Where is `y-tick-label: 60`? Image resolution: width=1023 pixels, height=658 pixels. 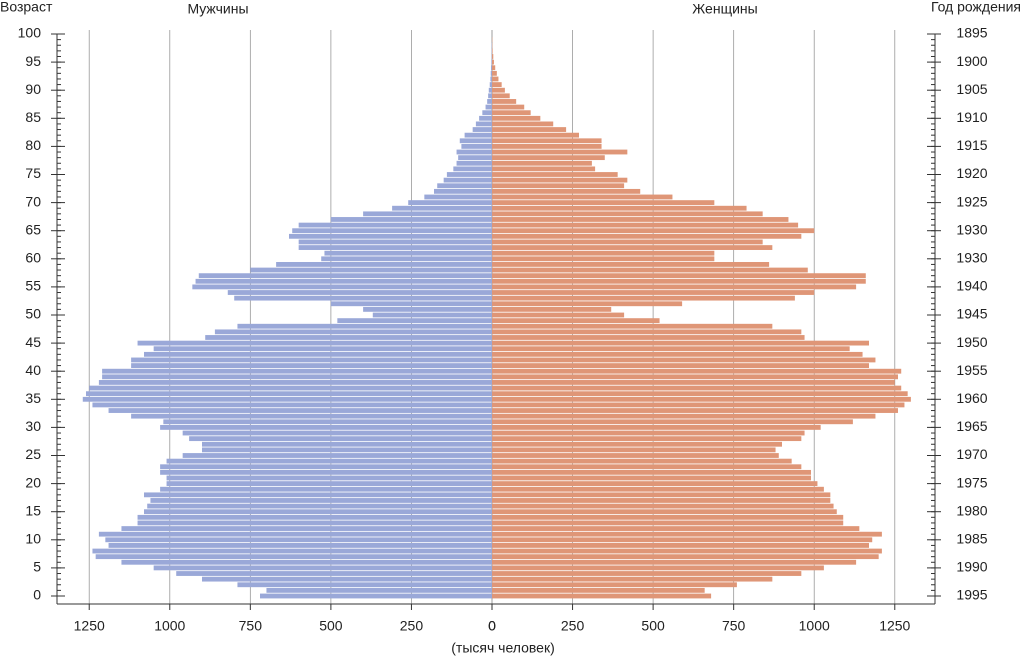
y-tick-label: 60 is located at coordinates (33, 258).